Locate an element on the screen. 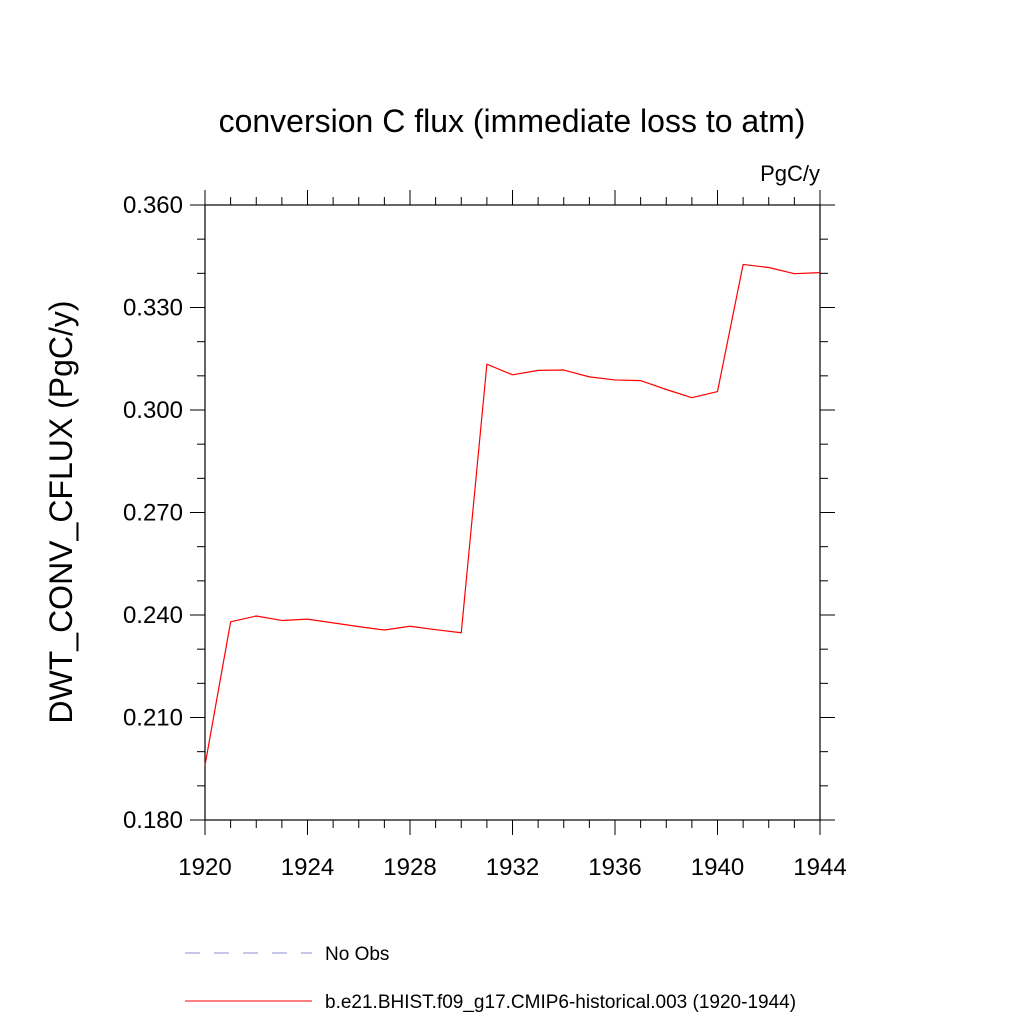 The width and height of the screenshot is (1024, 1024). y-tick-label: 0.270 is located at coordinates (153, 513).